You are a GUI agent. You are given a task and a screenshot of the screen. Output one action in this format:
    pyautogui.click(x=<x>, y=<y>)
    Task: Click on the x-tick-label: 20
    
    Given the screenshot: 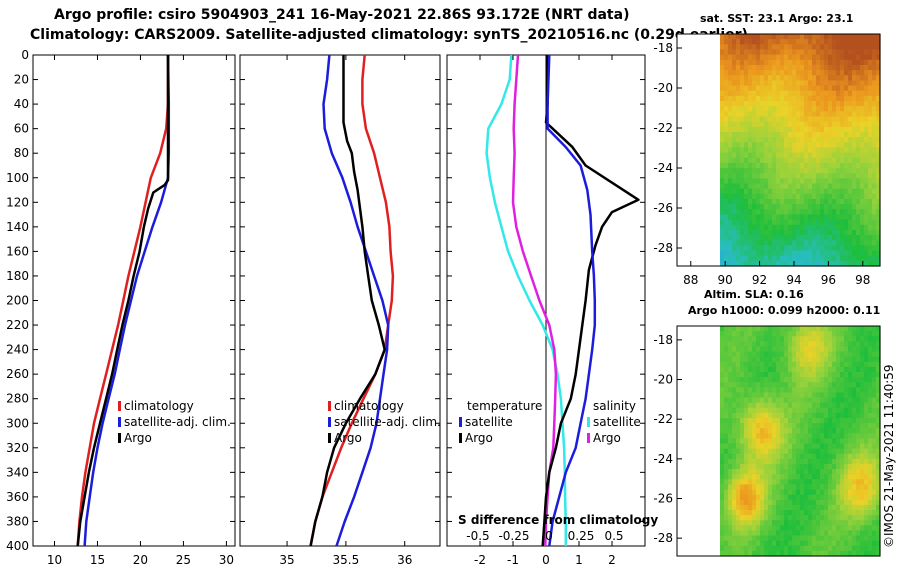 What is the action you would take?
    pyautogui.click(x=140, y=560)
    